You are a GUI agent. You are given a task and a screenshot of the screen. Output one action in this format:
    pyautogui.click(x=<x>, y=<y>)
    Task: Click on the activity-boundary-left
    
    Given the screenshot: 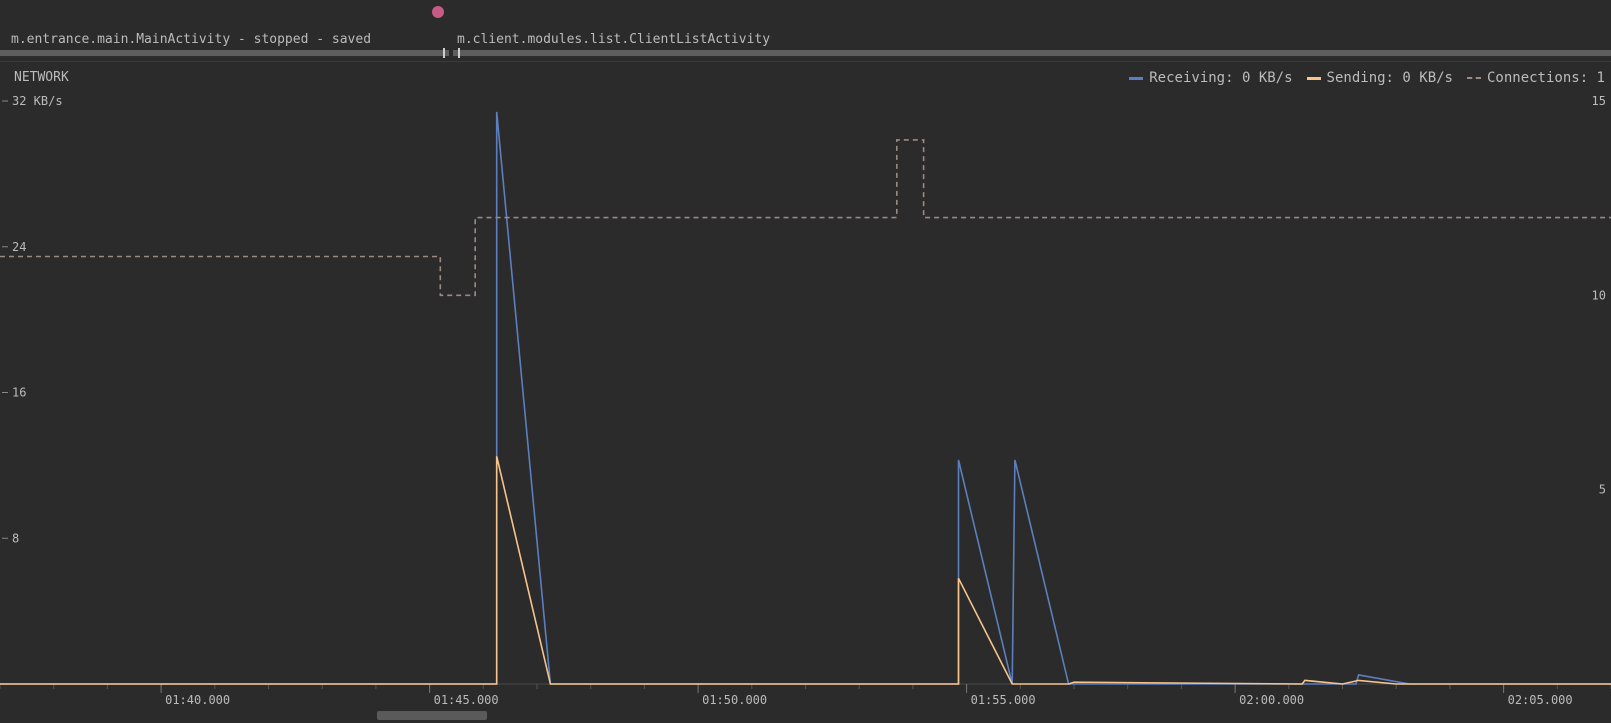 What is the action you would take?
    pyautogui.click(x=444, y=53)
    